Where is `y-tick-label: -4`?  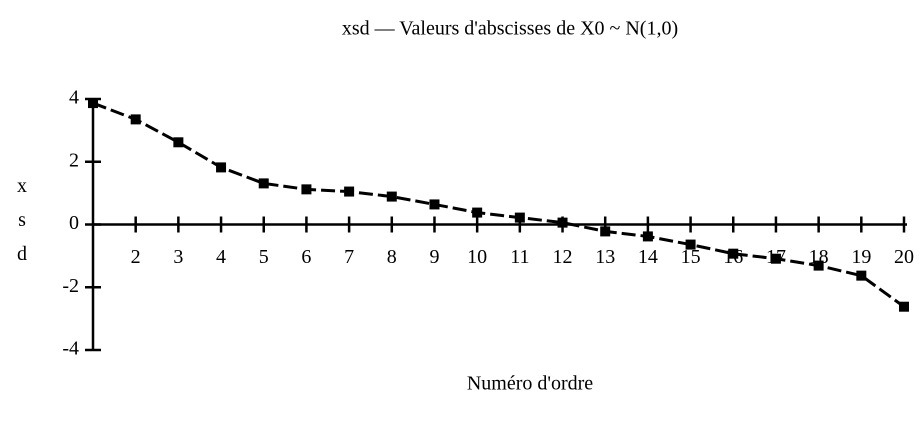
y-tick-label: -4 is located at coordinates (70, 349).